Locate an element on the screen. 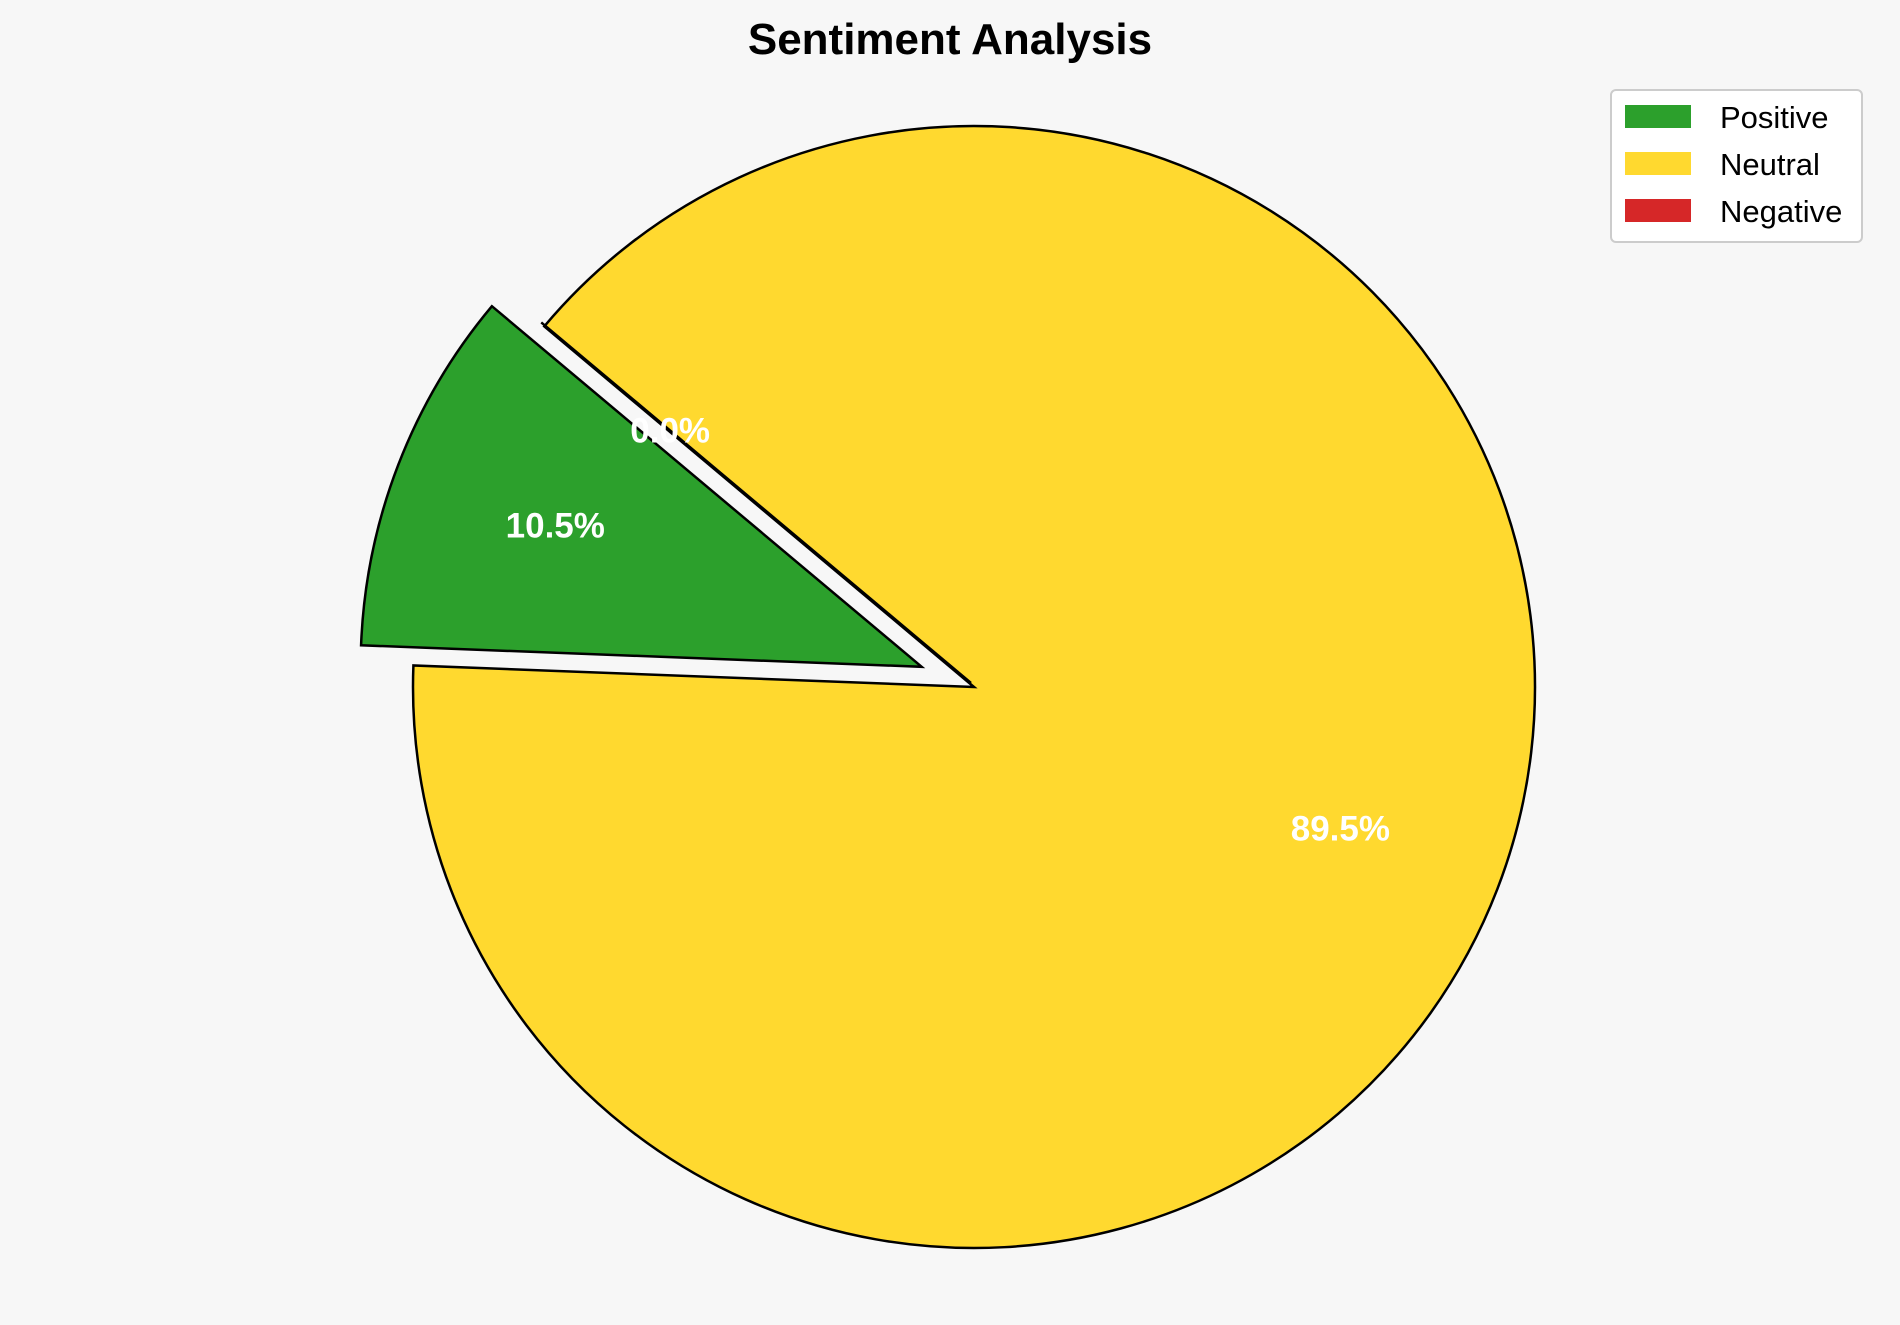 This screenshot has height=1325, width=1900. pie-label-negative: 0.0% is located at coordinates (670, 431).